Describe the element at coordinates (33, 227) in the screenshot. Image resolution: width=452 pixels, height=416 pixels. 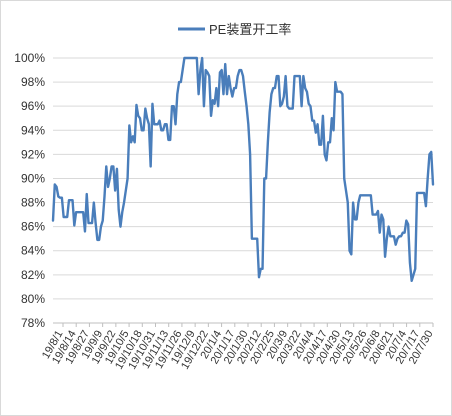
I see `y-tick-label: 86%` at that location.